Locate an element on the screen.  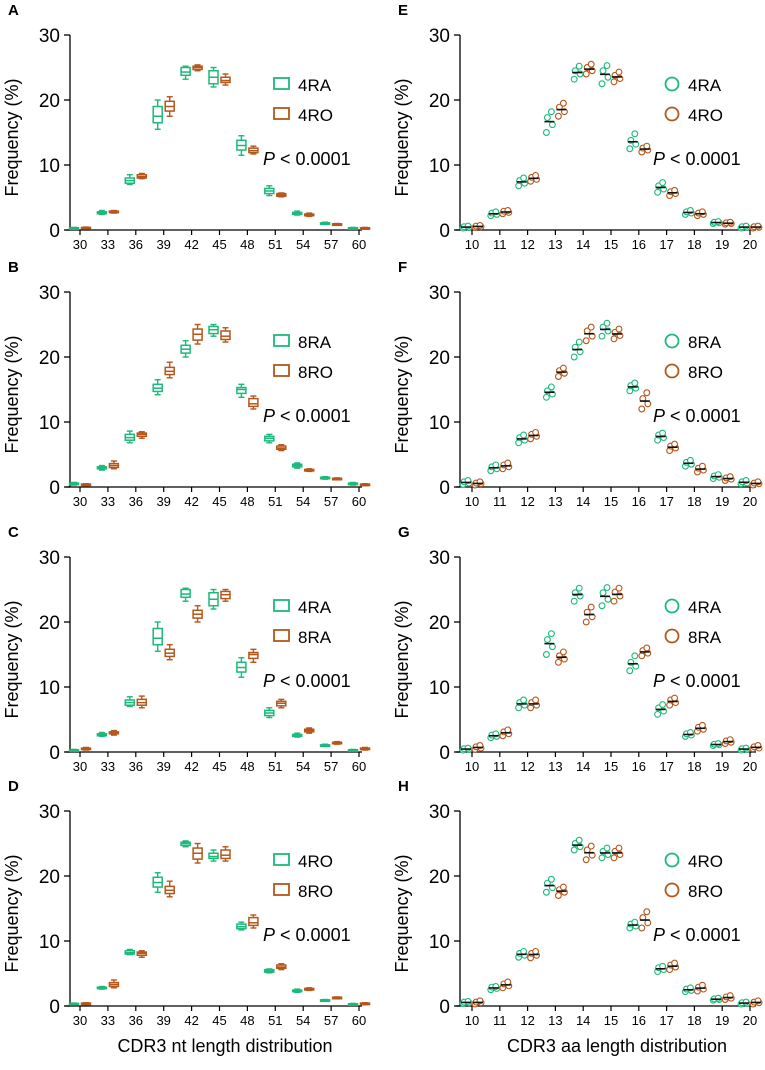
x-tick-label: 14 is located at coordinates (583, 244).